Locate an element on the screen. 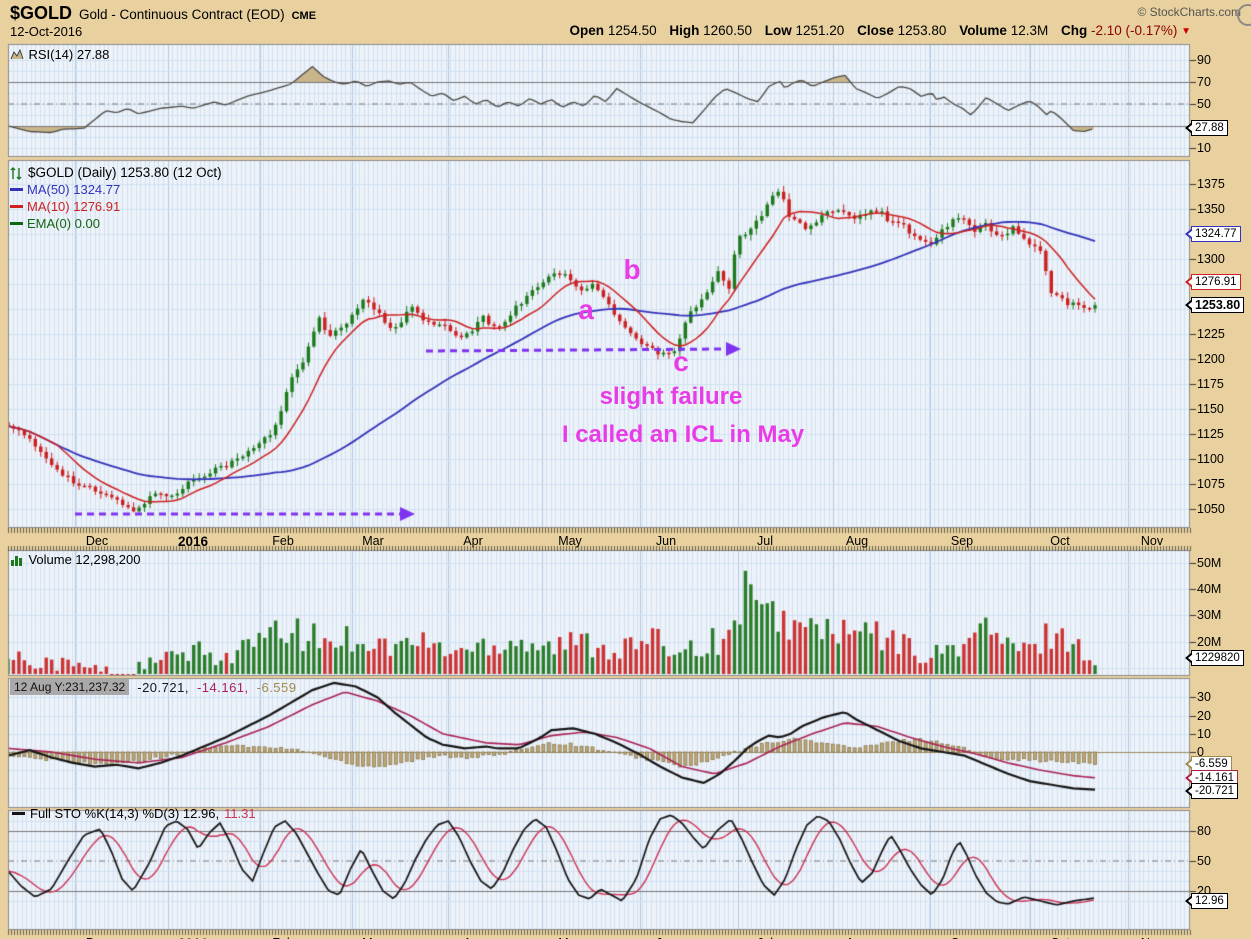  chart-annotation-text: slight failure is located at coordinates (671, 396).